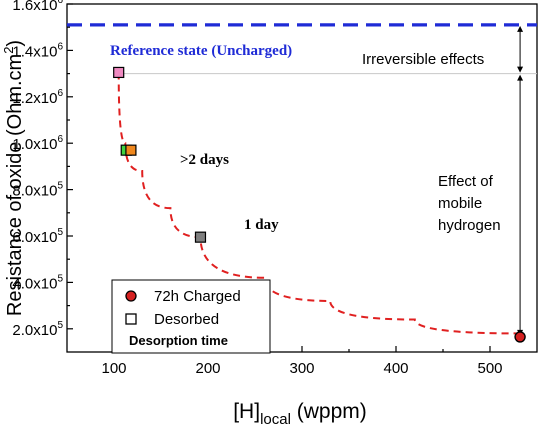 This screenshot has height=428, width=540. What do you see at coordinates (197, 296) in the screenshot?
I see `legend-label-charged: 72h Charged` at bounding box center [197, 296].